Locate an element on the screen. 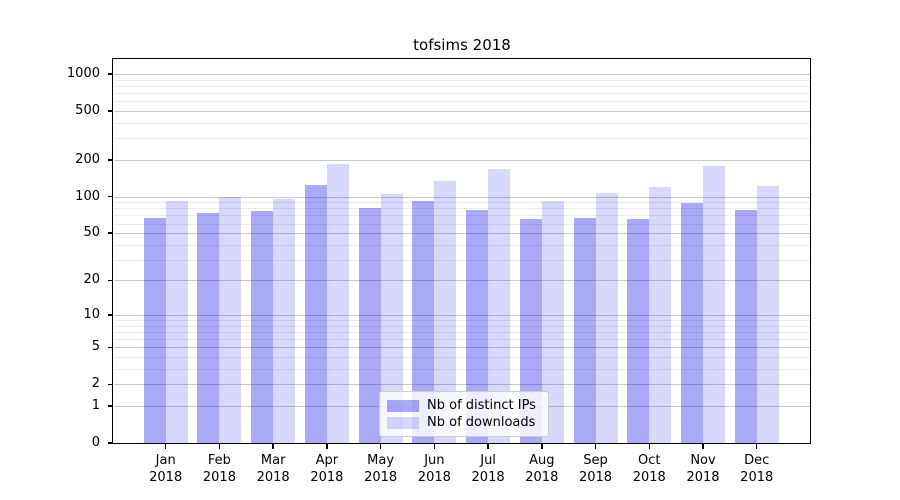 The width and height of the screenshot is (900, 500). legend-swatch-downloads is located at coordinates (403, 422).